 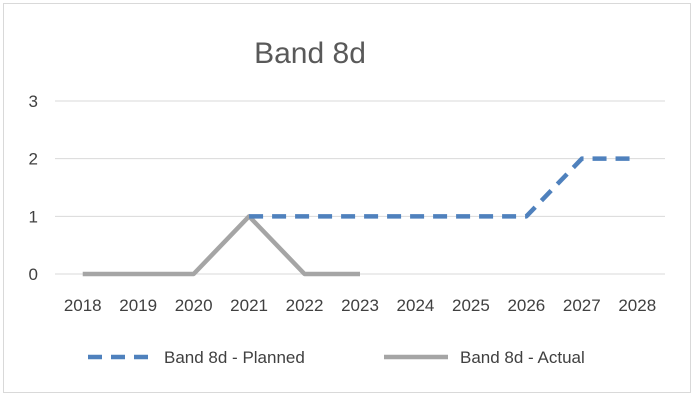 What do you see at coordinates (443, 187) in the screenshot?
I see `series-line-planned` at bounding box center [443, 187].